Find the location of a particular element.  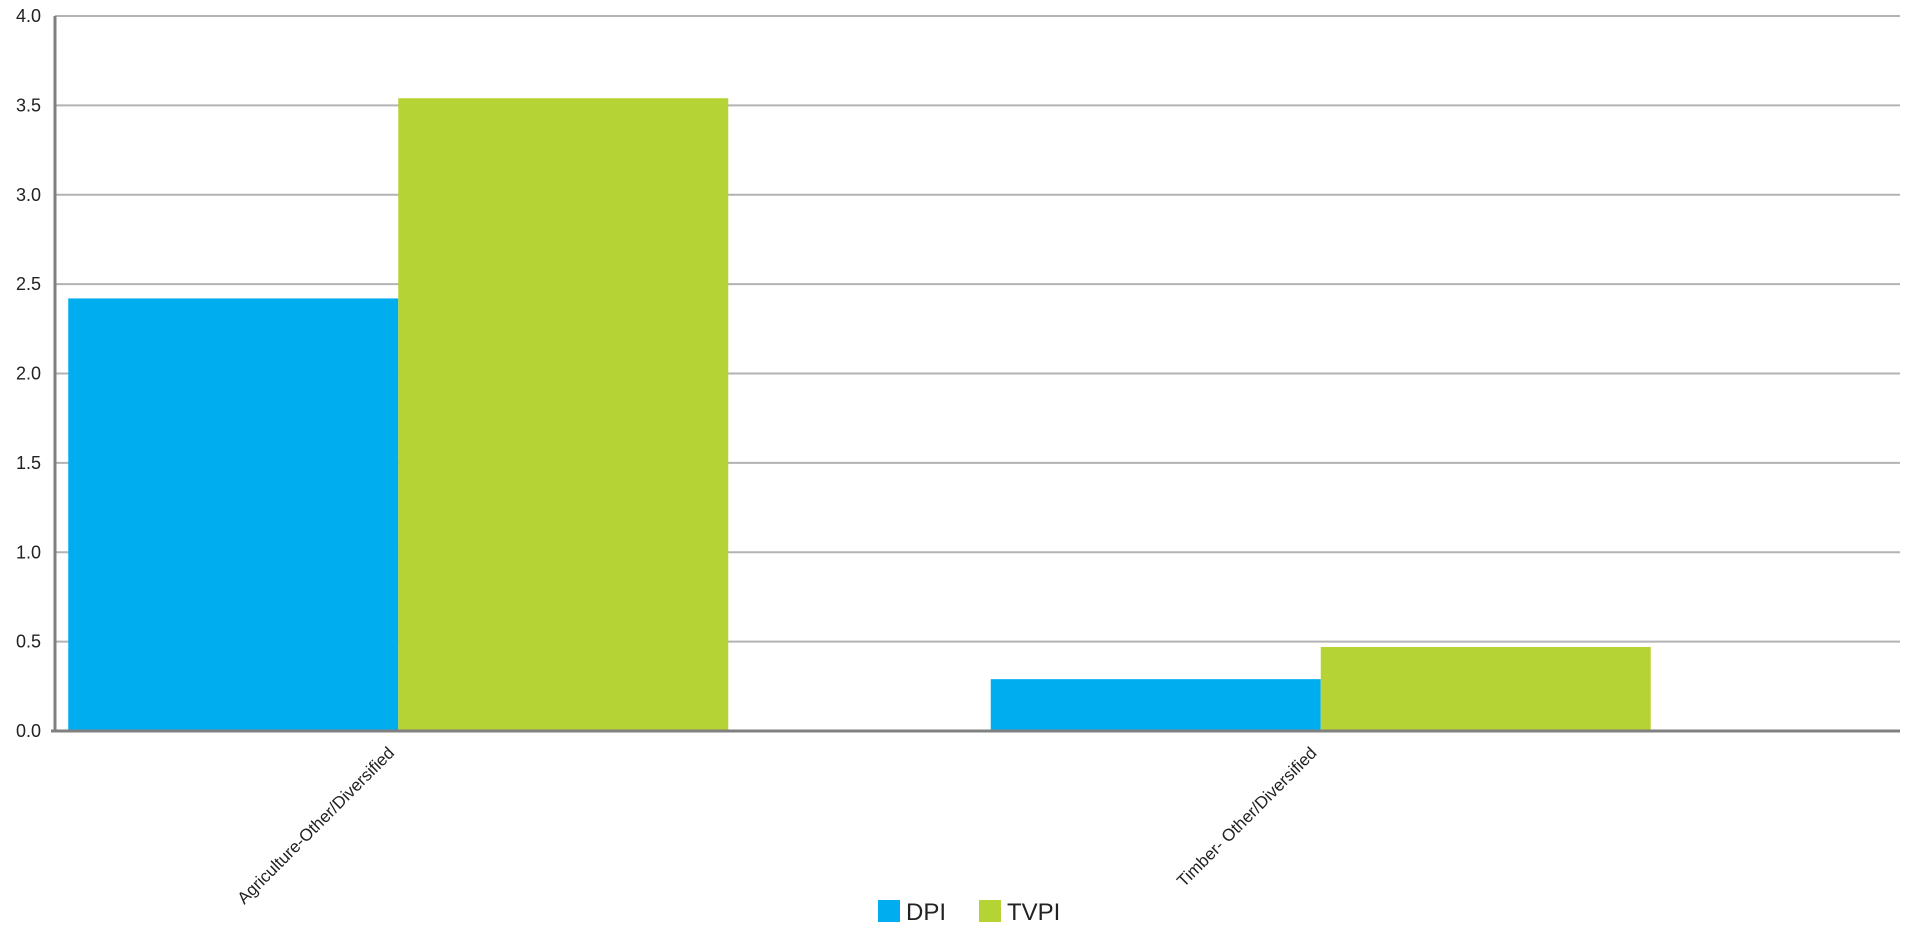

y-tick-label: 1.0 is located at coordinates (28, 552).